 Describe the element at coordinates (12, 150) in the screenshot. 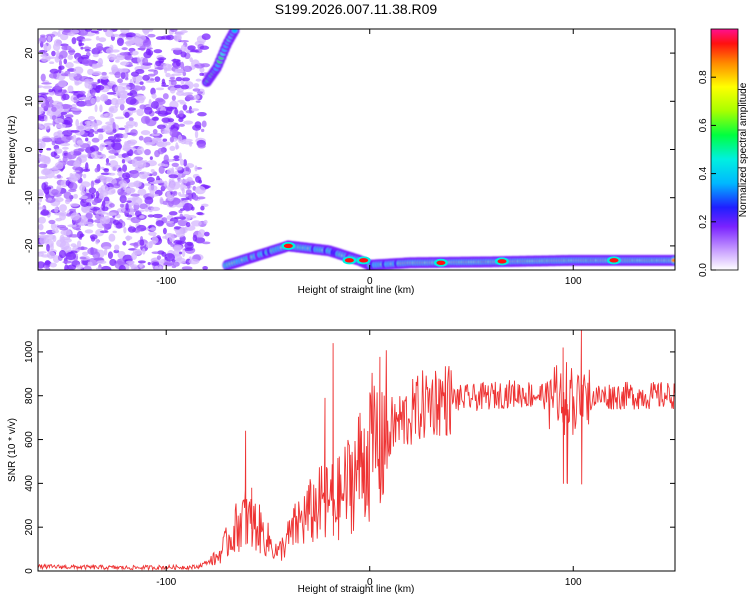

I see `spectrogram-y-axis-label: Frequency (Hz)` at that location.